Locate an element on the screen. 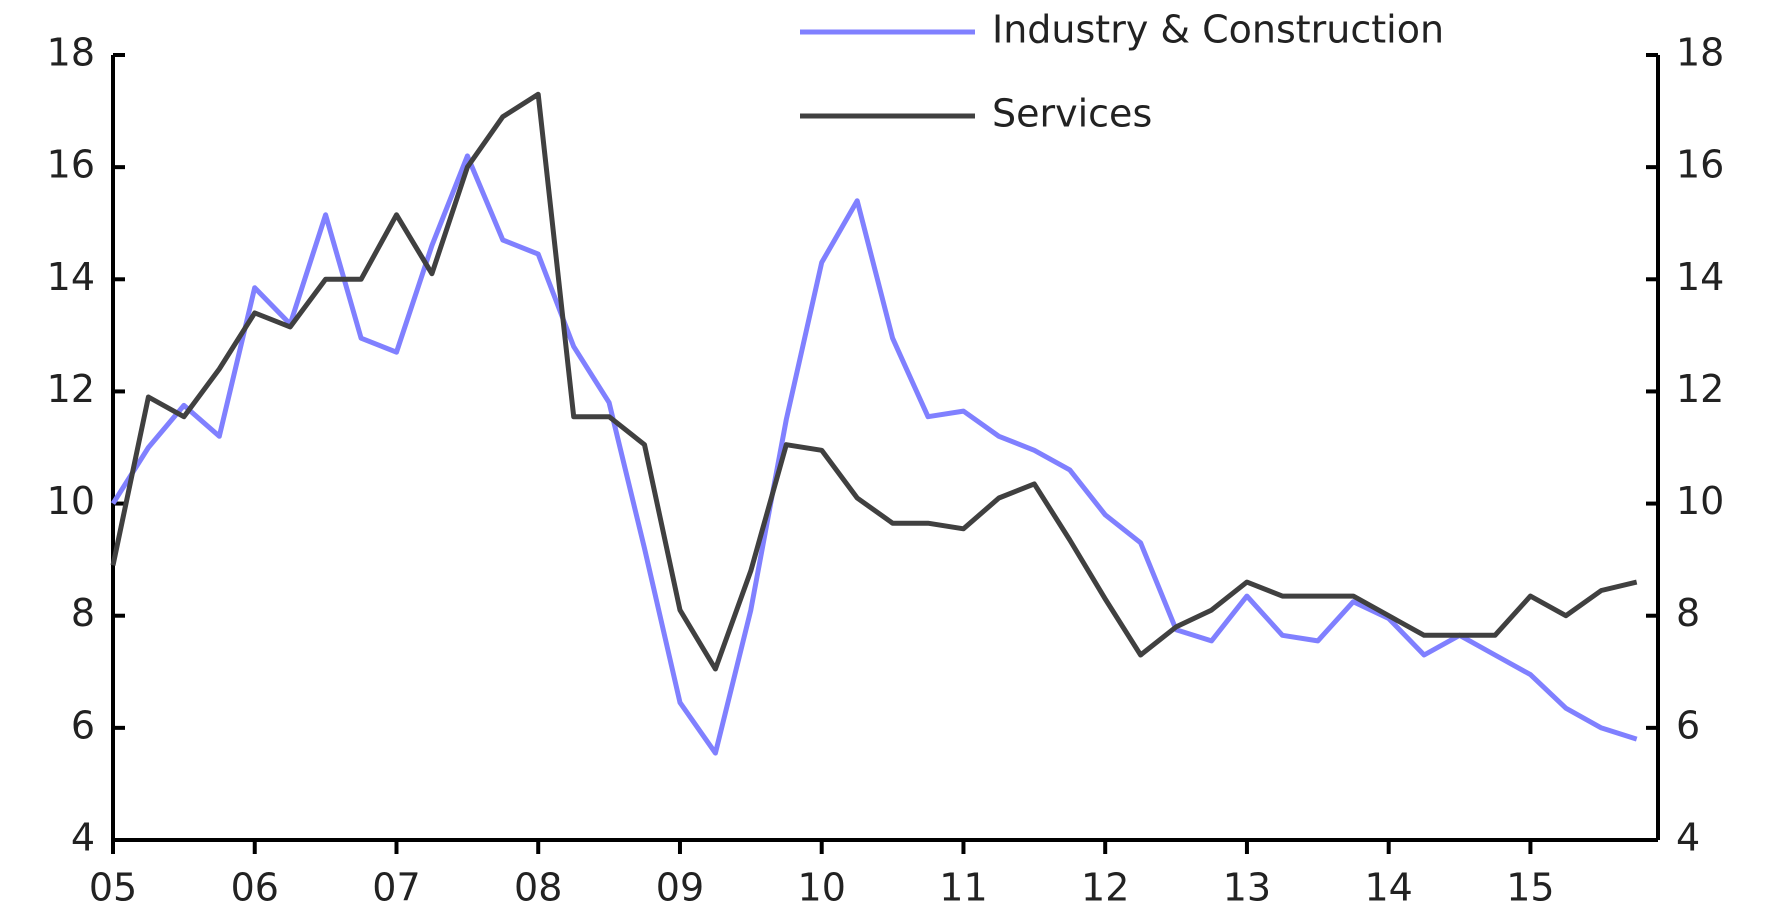 Image resolution: width=1771 pixels, height=920 pixels. y-tick-label: 10 is located at coordinates (71, 501).